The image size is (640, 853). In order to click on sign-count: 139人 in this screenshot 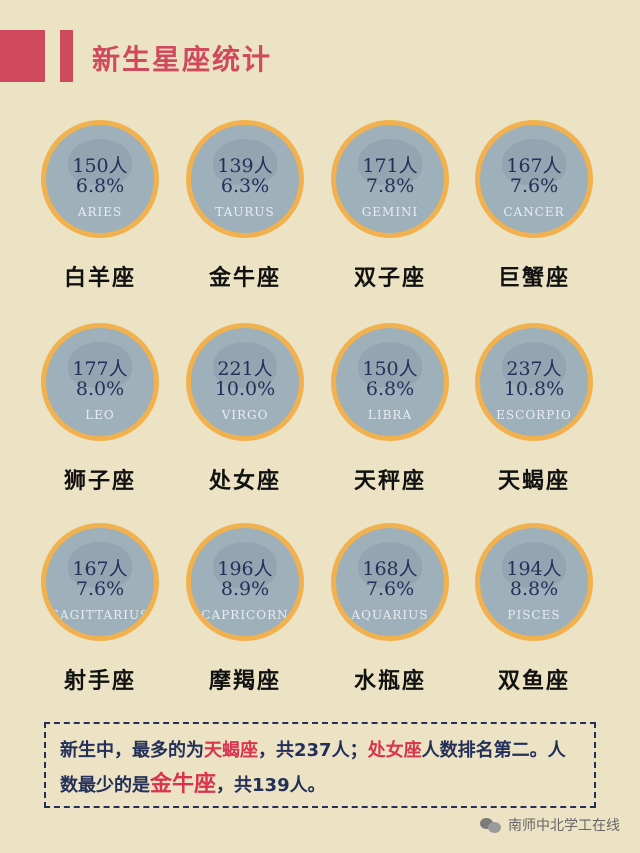, I will do `click(245, 166)`.